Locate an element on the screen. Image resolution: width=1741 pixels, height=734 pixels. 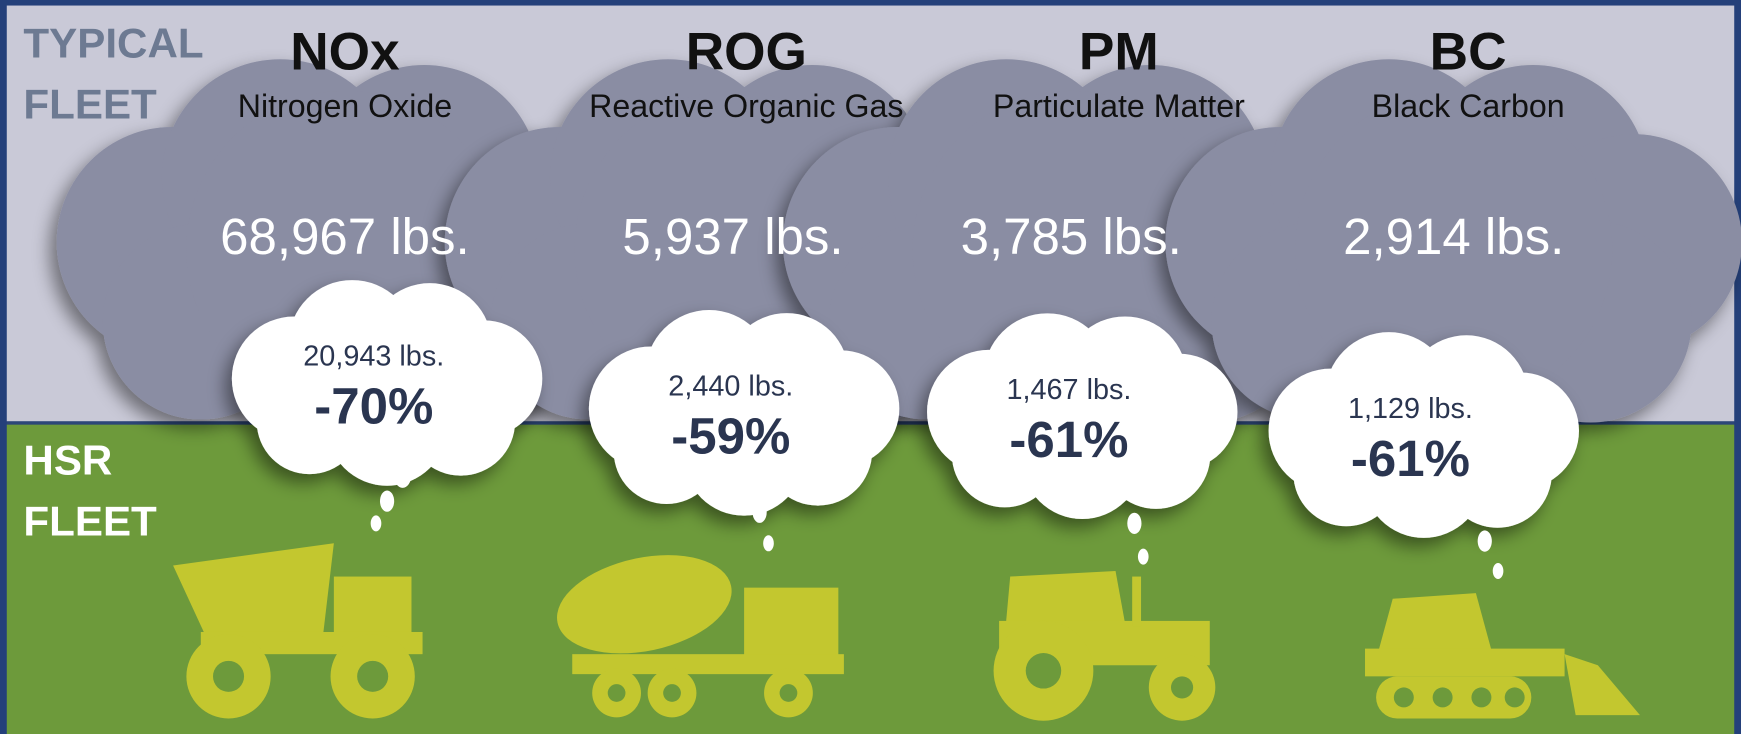
typical-value: 5,937 lbs. is located at coordinates (732, 236).